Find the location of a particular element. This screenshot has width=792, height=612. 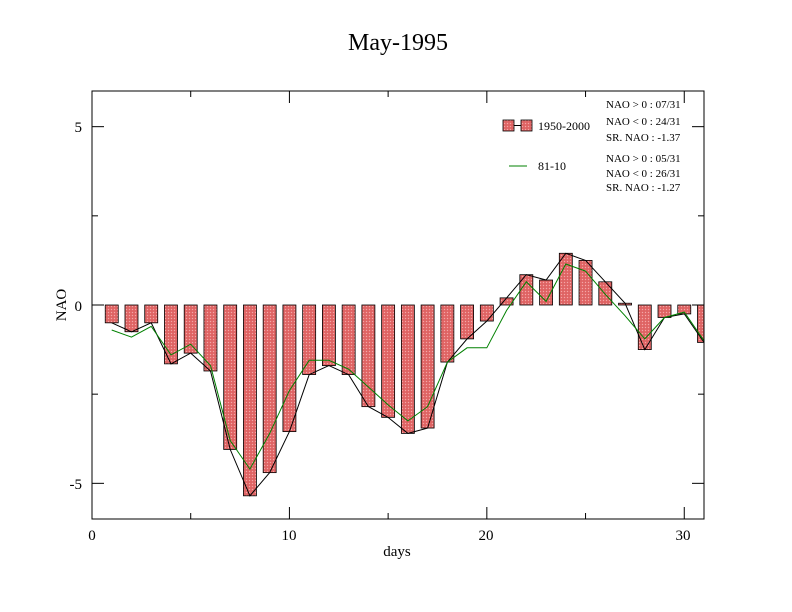

stat-text: NAO < 0 : 24/31 is located at coordinates (643, 122).